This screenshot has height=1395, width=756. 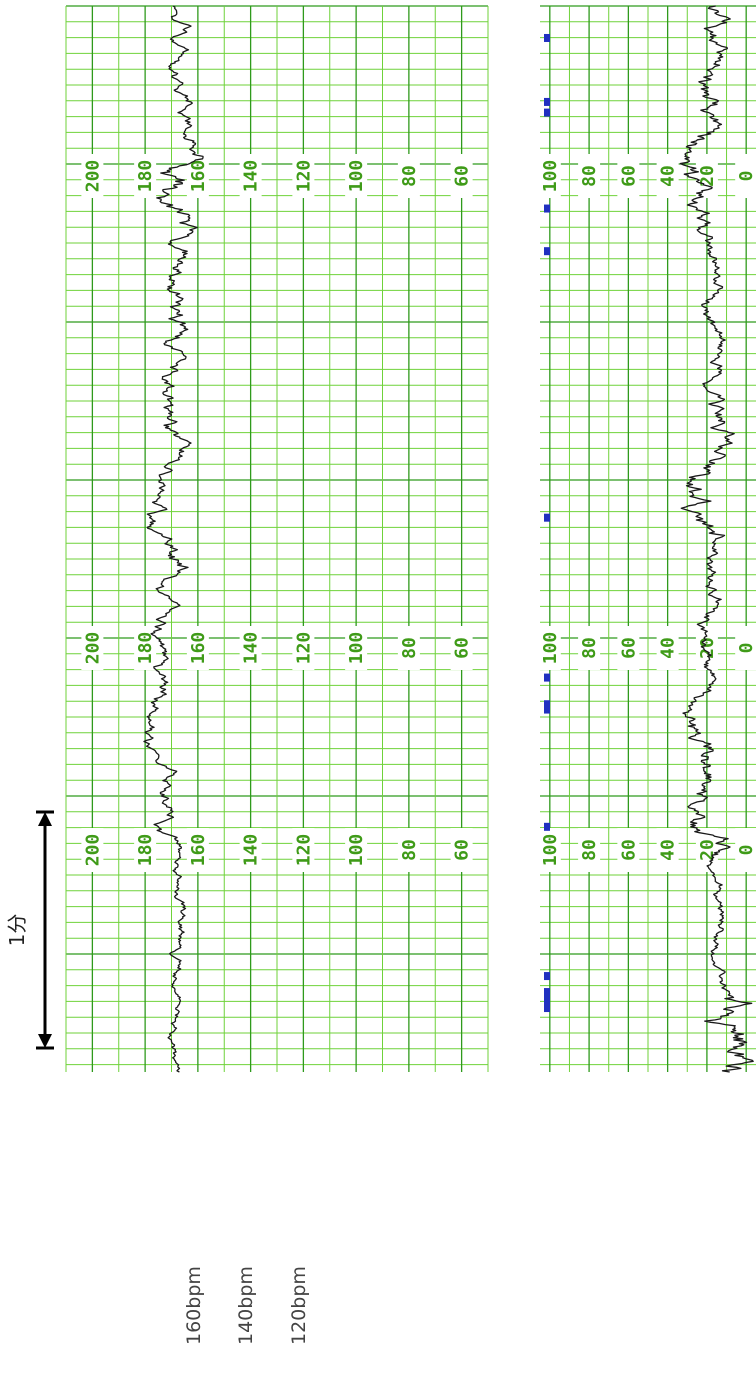 I want to click on ref-label-140: 140bpm, so click(x=246, y=1305).